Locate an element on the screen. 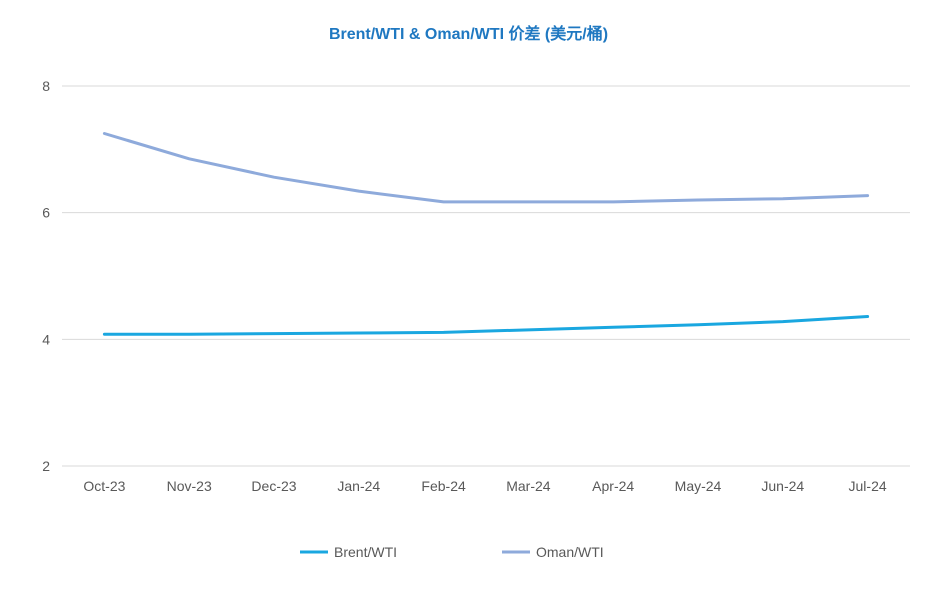 The width and height of the screenshot is (937, 601). x-tick-label: Dec-23 is located at coordinates (273, 486).